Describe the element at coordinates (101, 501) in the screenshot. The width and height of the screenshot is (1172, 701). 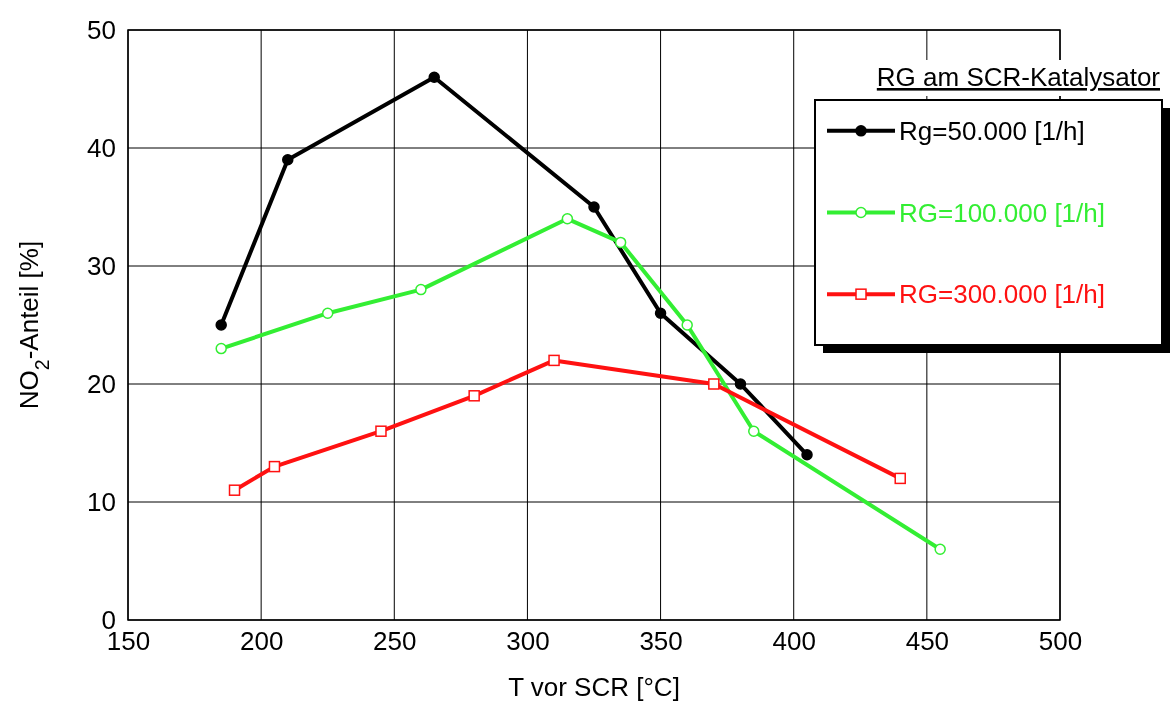
I see `y-tick-label: 10` at that location.